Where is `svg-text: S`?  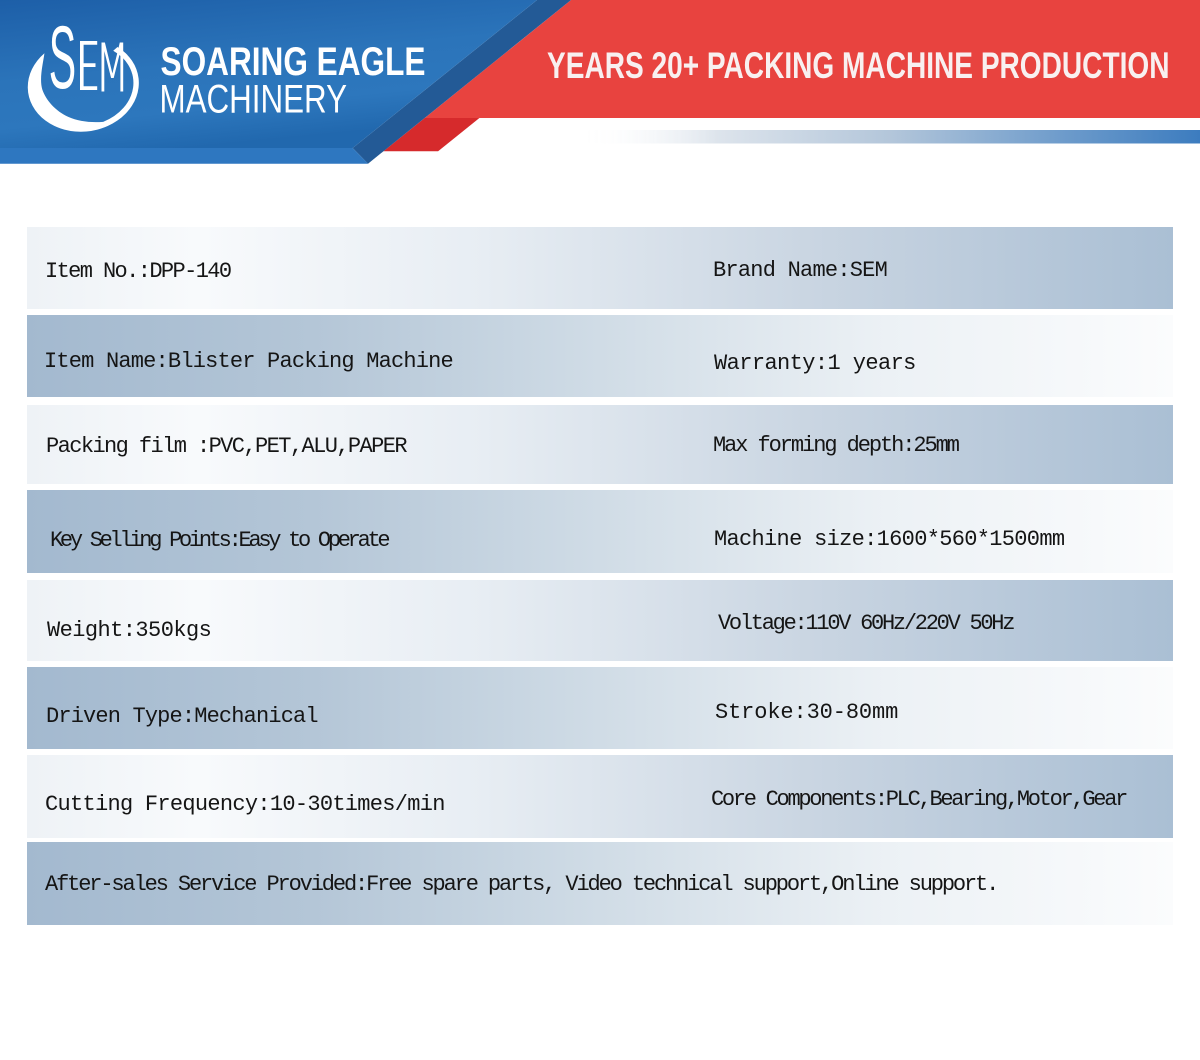
svg-text: S is located at coordinates (62, 57).